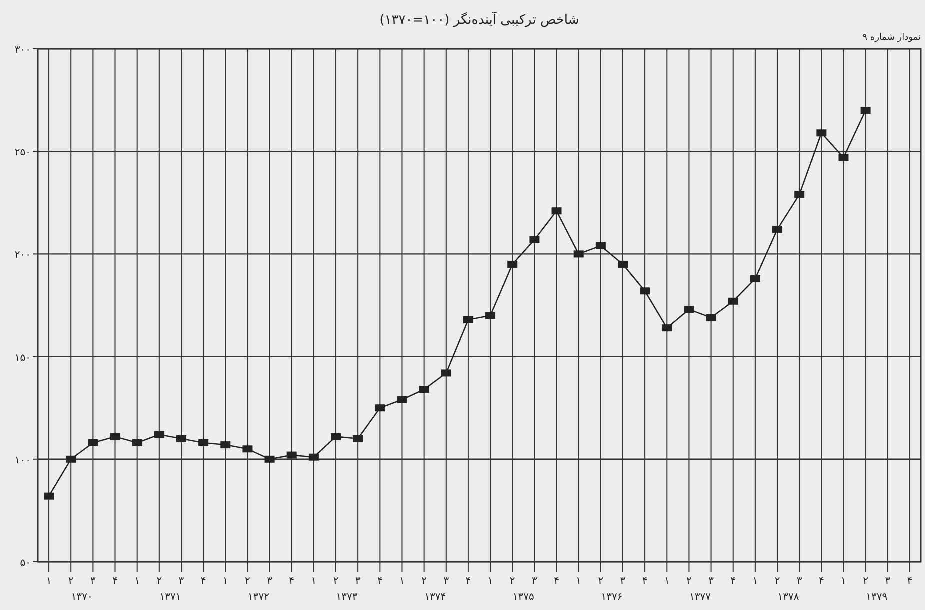 This screenshot has width=925, height=610. Describe the element at coordinates (347, 597) in the screenshot. I see `text: ۱۳۷۳` at that location.